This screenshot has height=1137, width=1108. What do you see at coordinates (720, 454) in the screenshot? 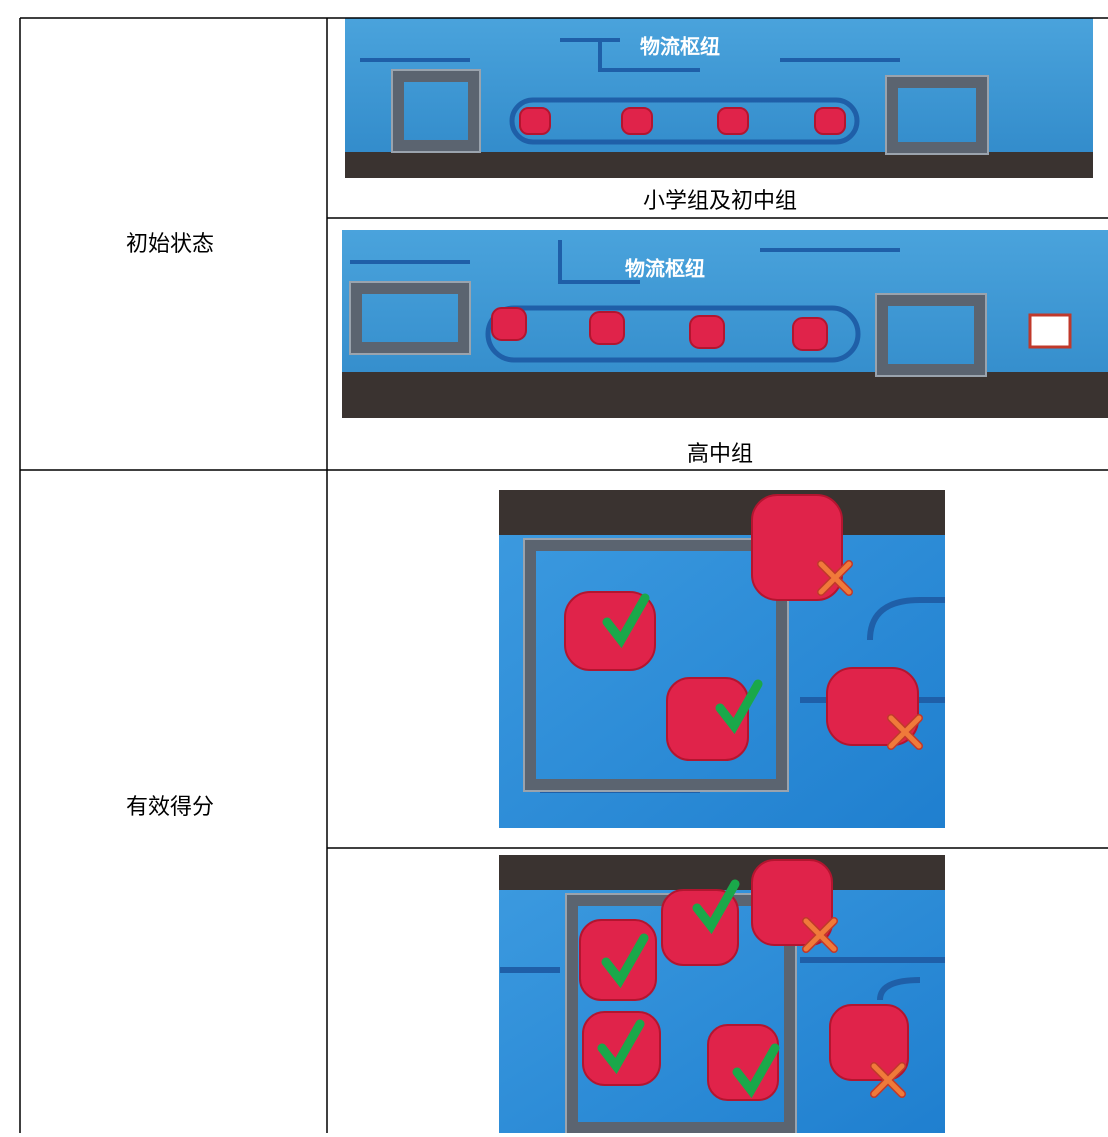
I see `caption: 高中组` at bounding box center [720, 454].